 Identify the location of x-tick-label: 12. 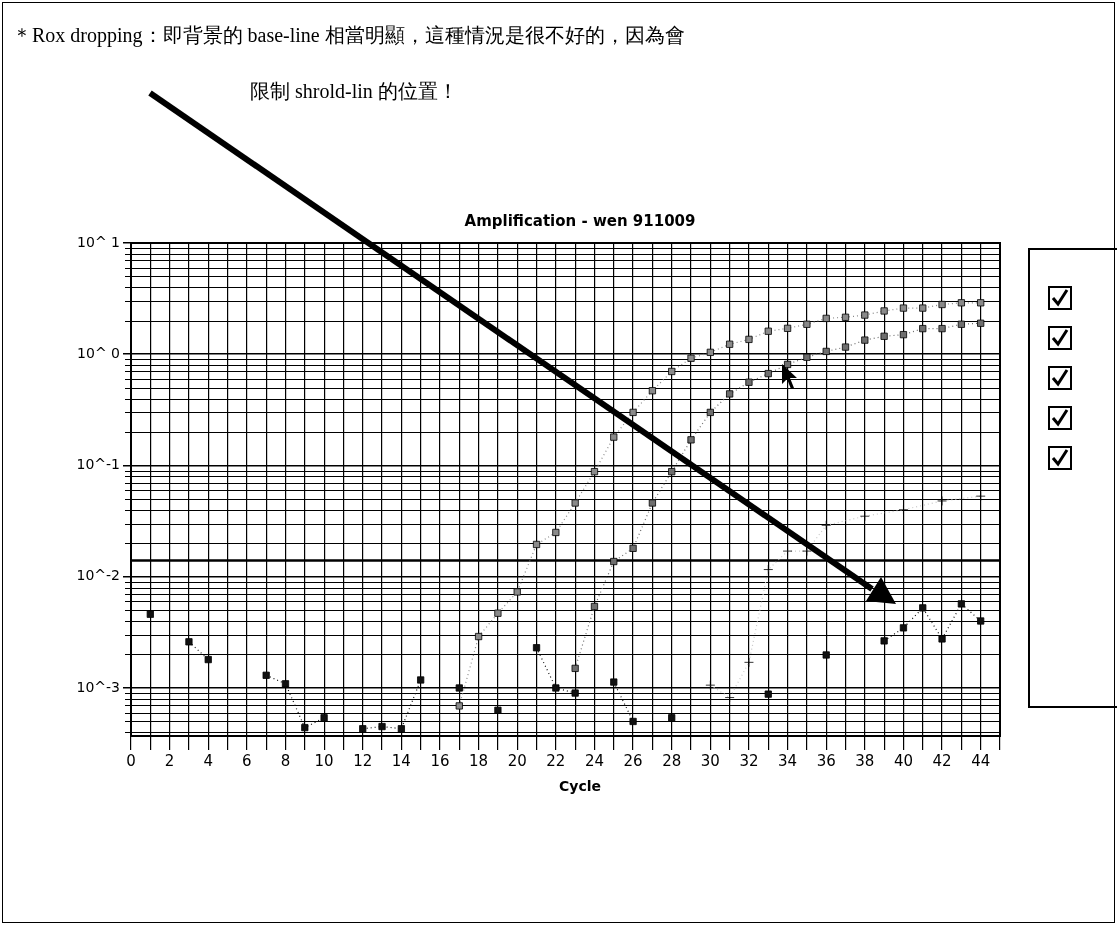
(363, 760).